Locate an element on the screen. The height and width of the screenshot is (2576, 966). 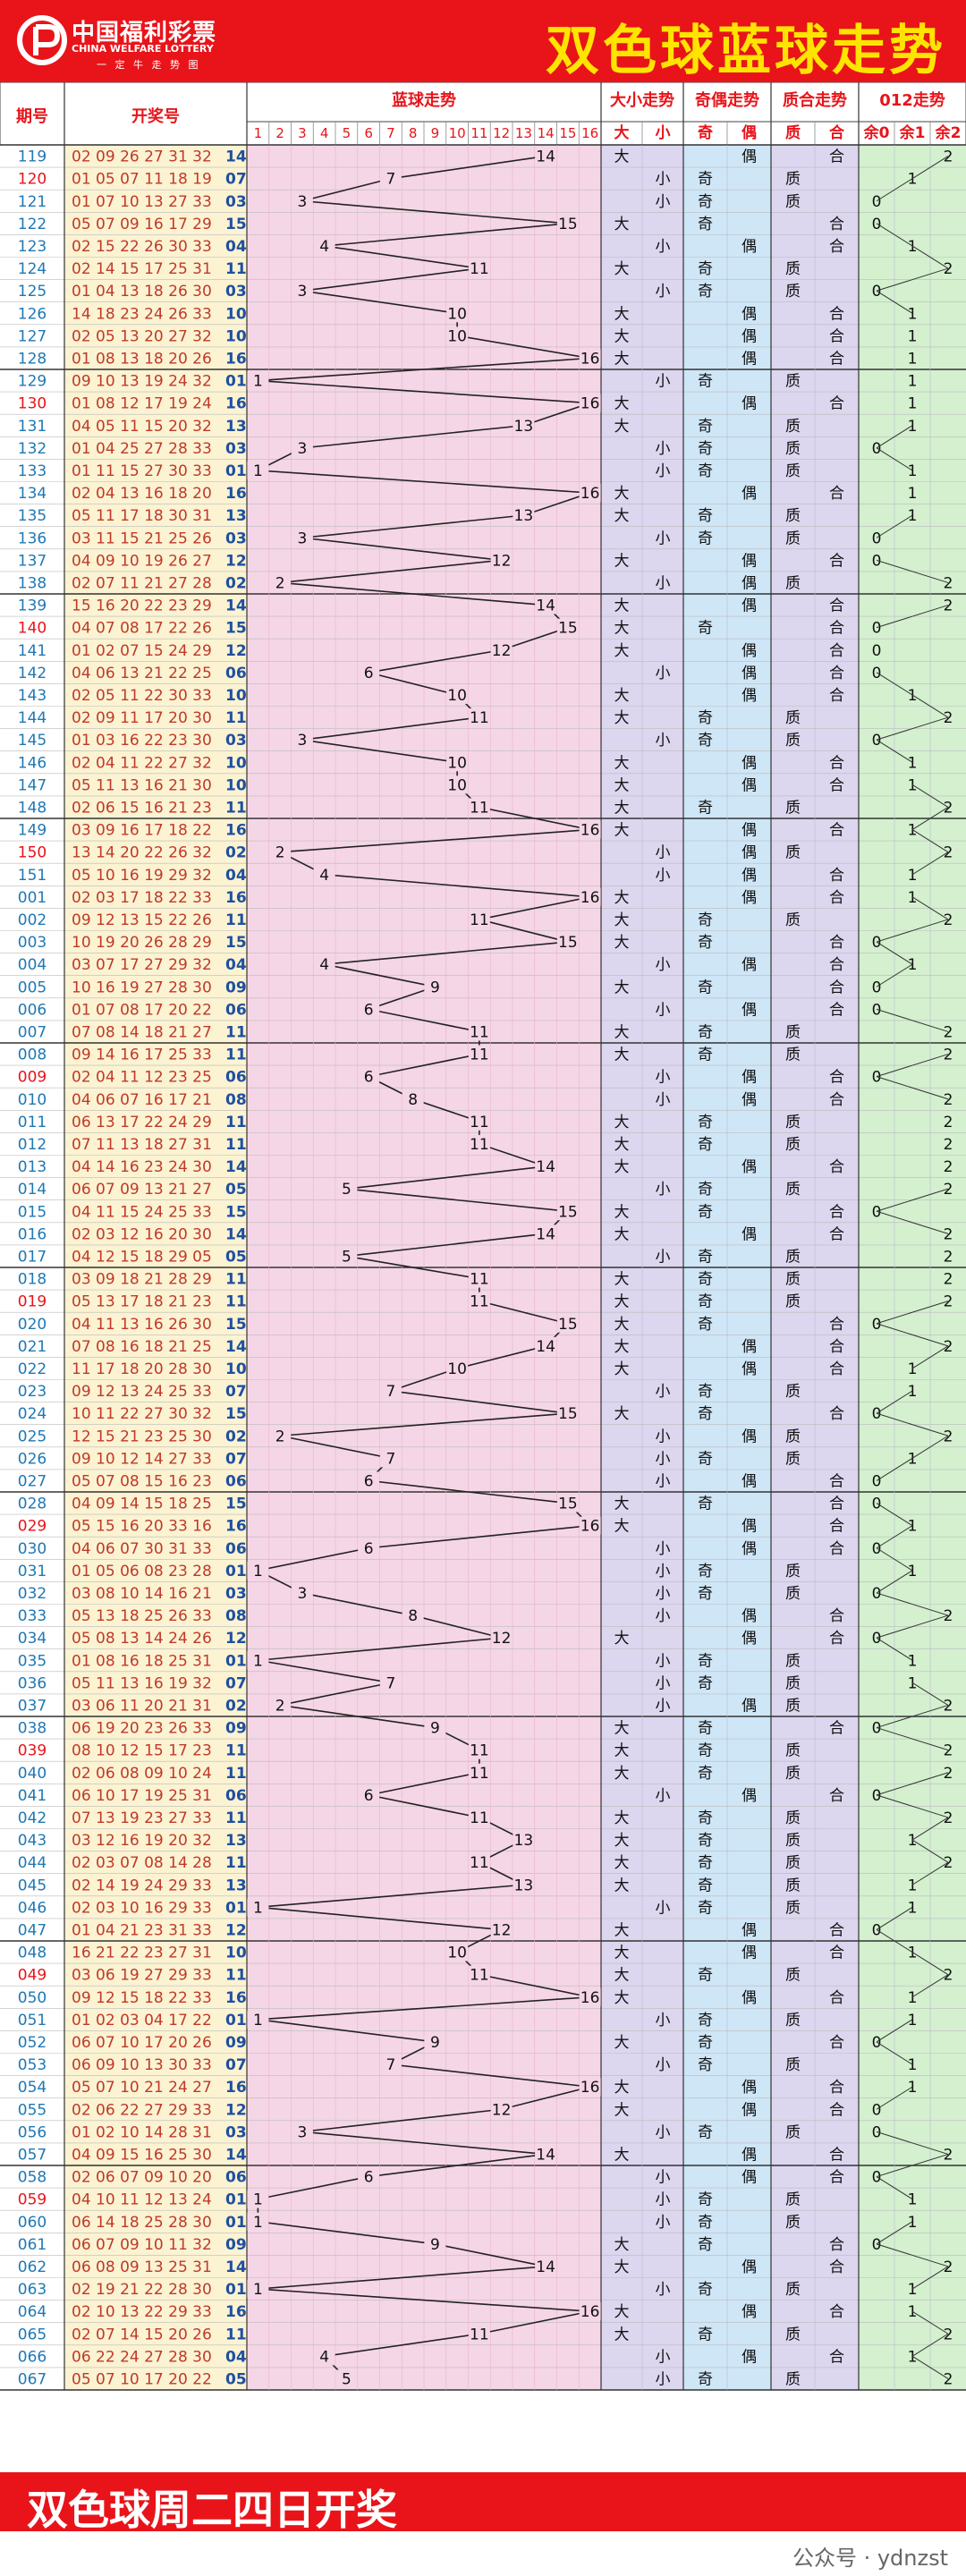
logo-en-text: CHINA WELFARE LOTTERY is located at coordinates (143, 49).